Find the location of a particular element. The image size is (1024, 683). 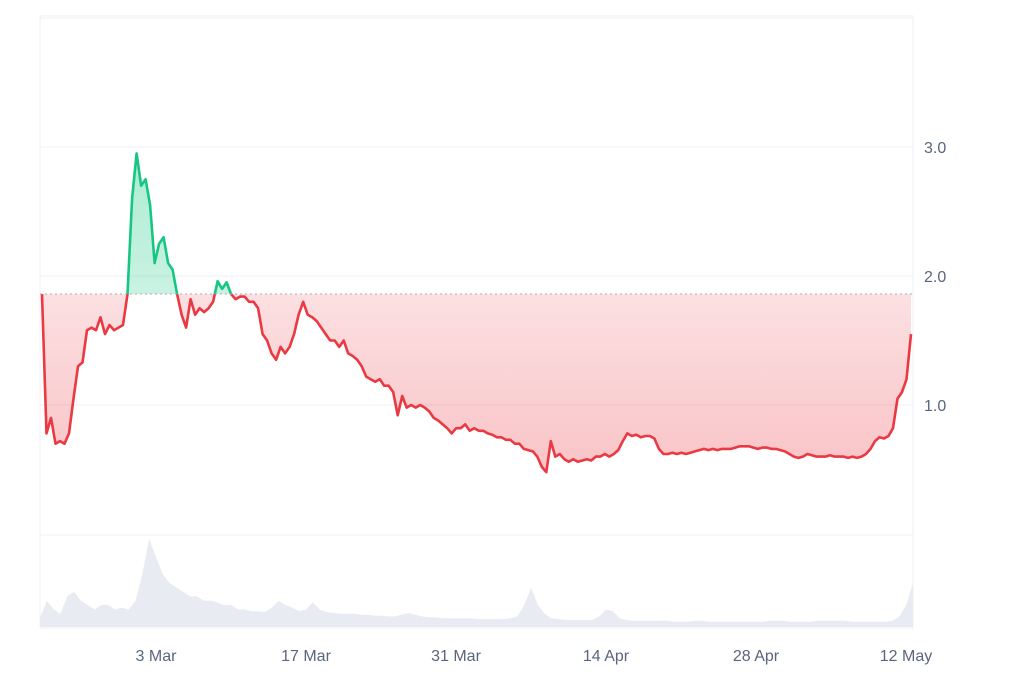

x-tick-label: 3 Mar is located at coordinates (157, 656).